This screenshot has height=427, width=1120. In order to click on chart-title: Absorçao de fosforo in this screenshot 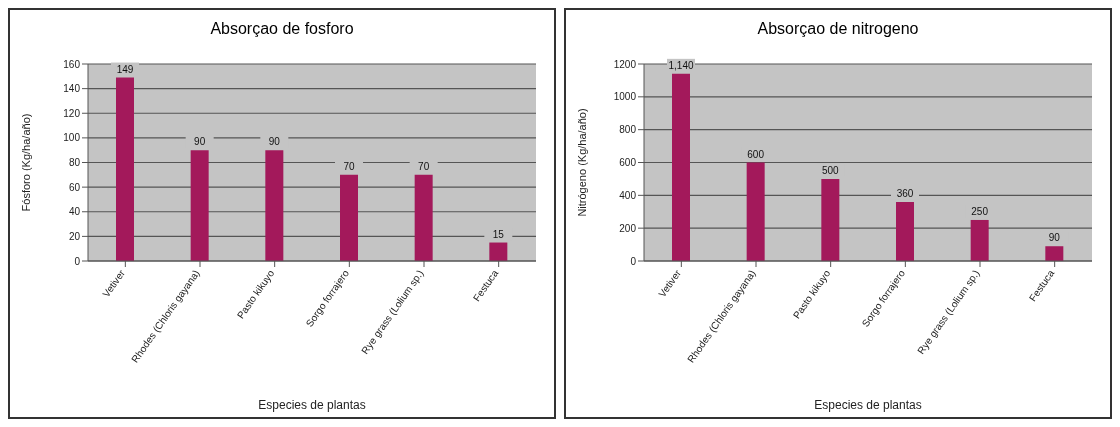, I will do `click(282, 29)`.